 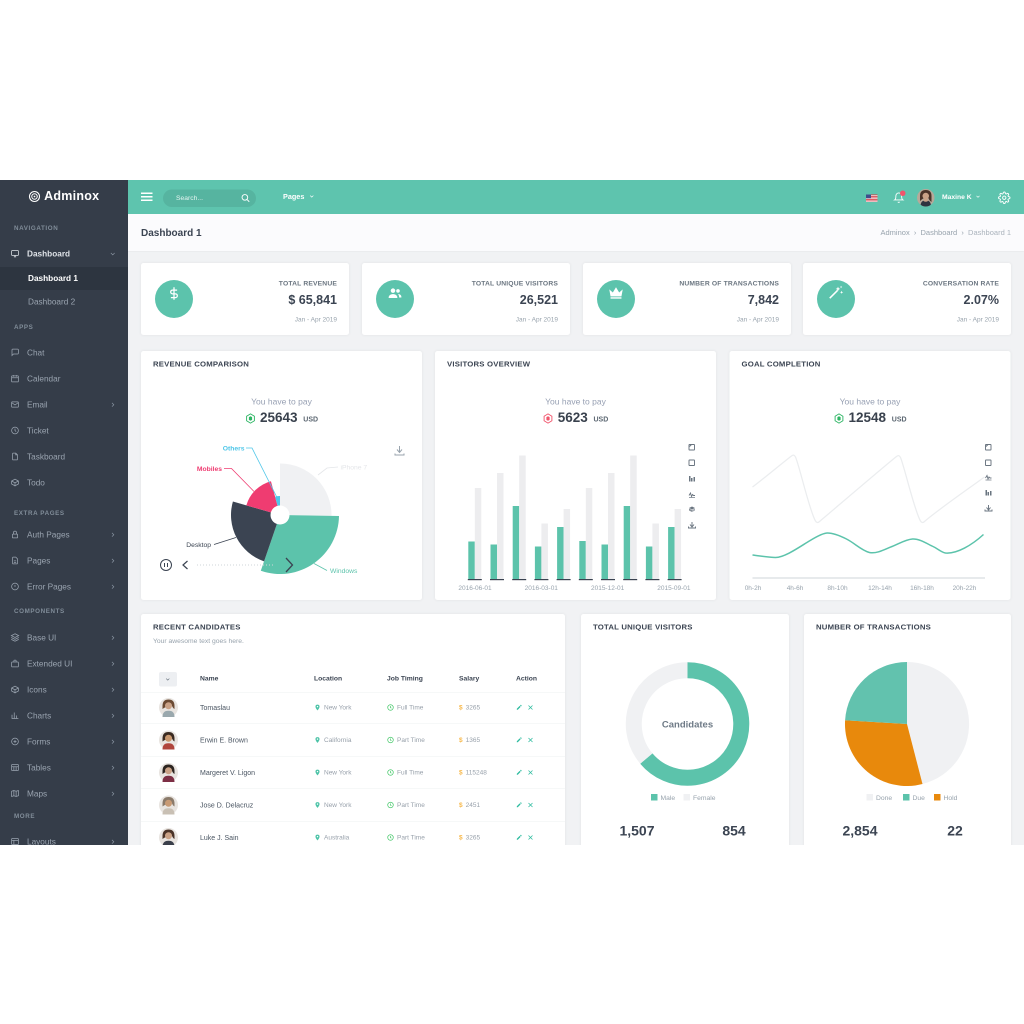 I want to click on svg-text: 8h-10h, so click(x=837, y=588).